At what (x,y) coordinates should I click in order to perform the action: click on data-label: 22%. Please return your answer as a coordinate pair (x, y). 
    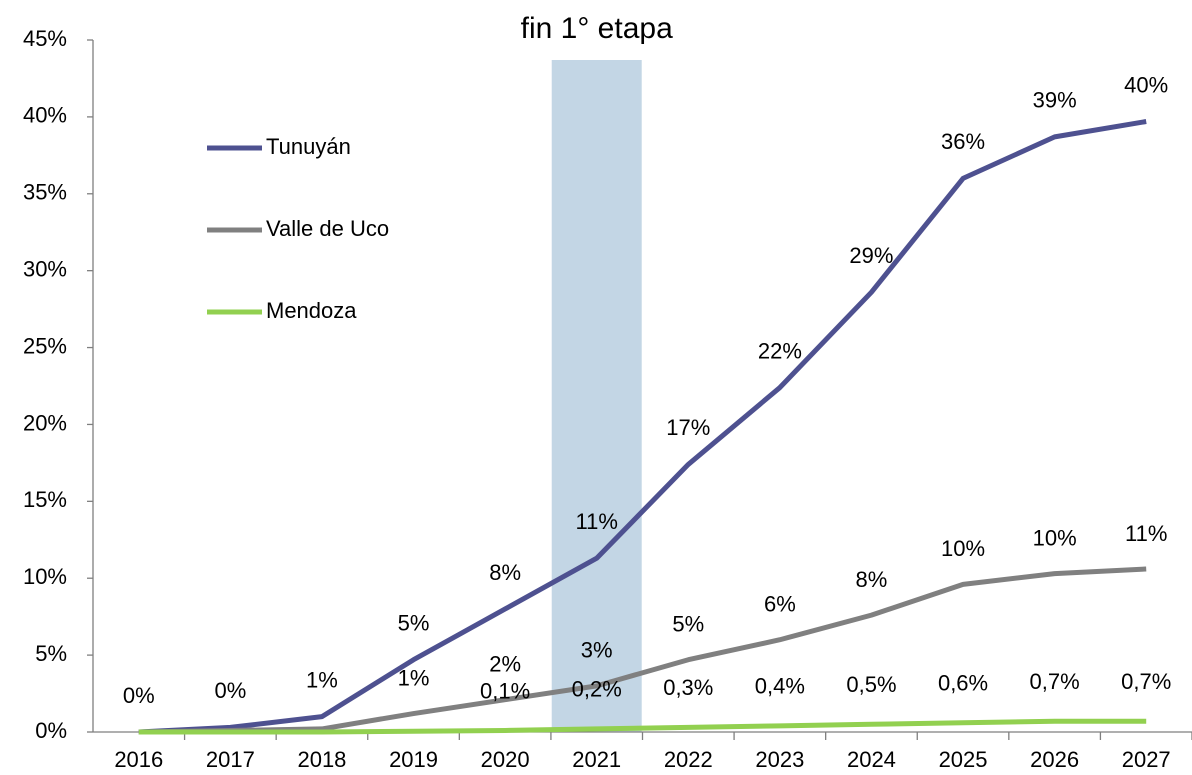
    Looking at the image, I should click on (780, 350).